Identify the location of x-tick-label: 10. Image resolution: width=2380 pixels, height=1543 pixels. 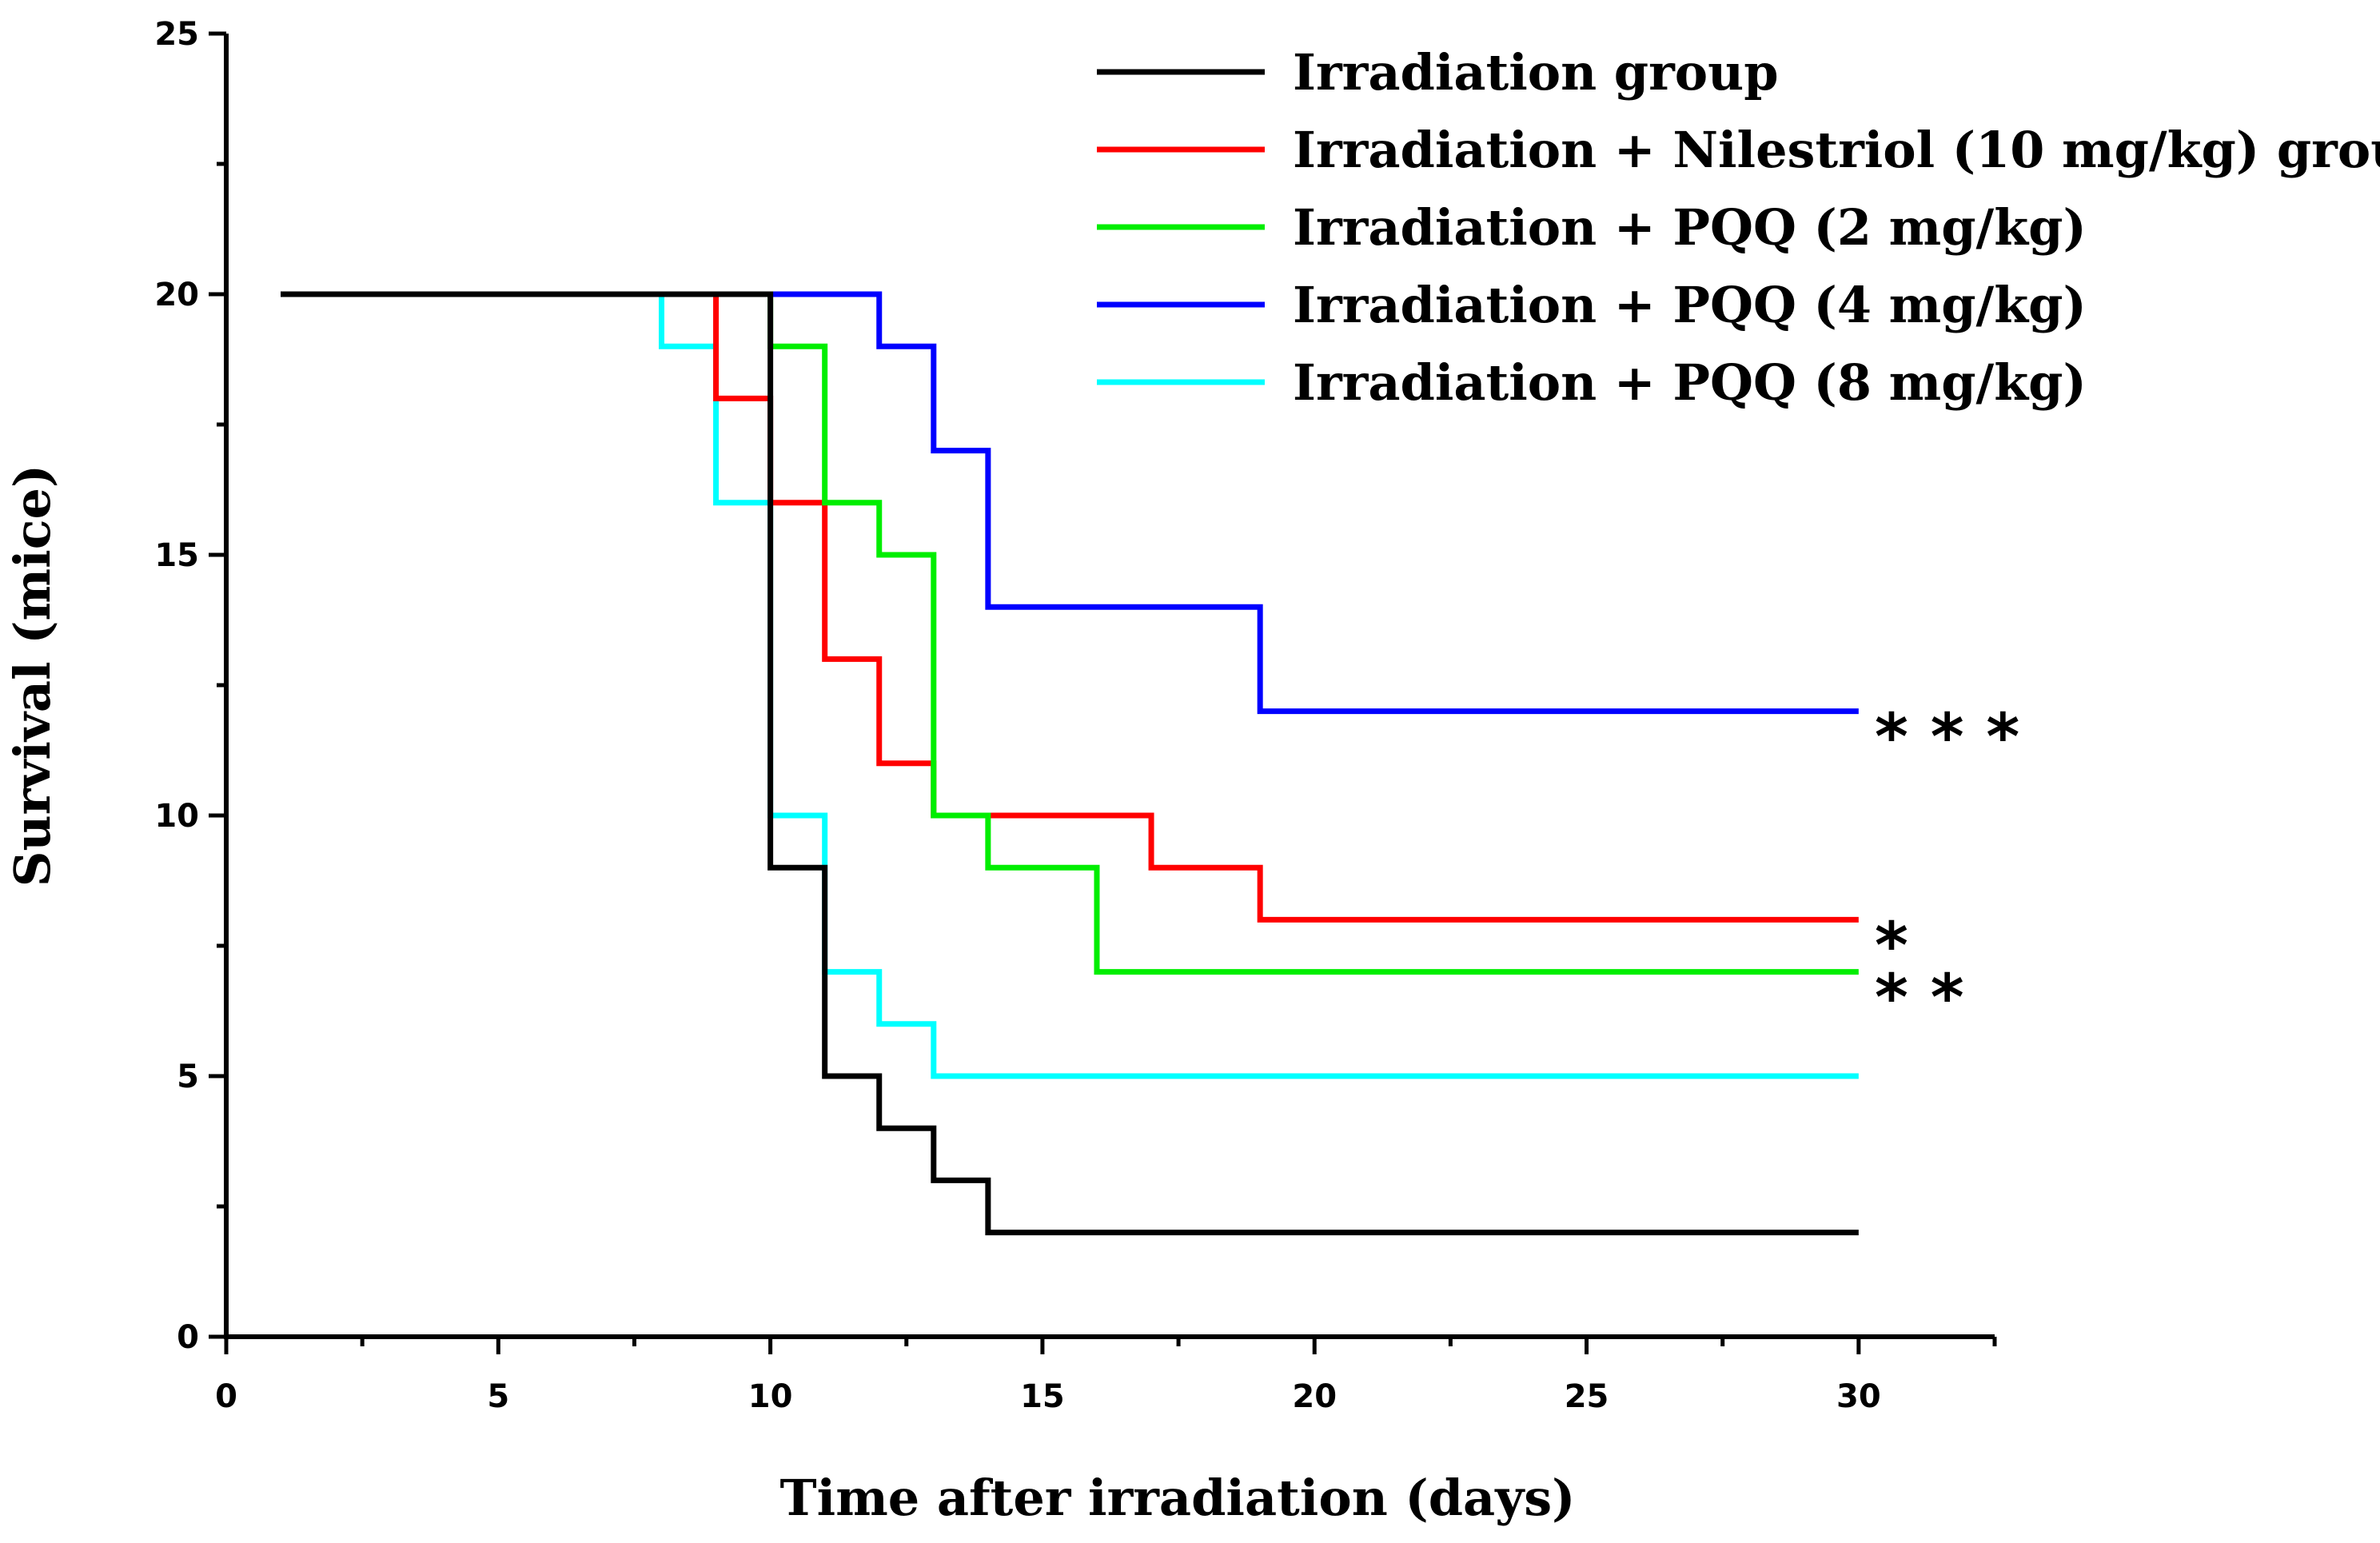
(770, 1396).